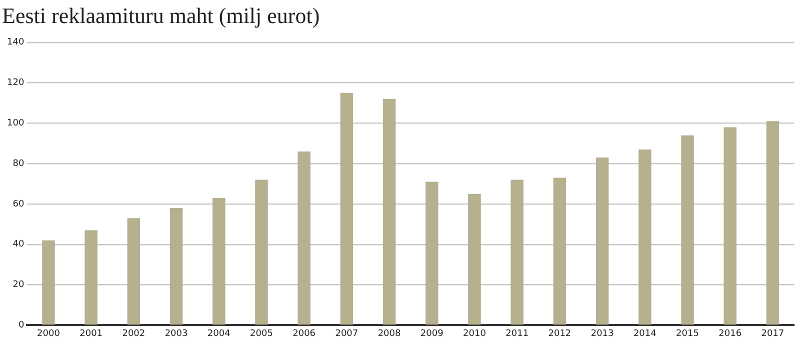 Image resolution: width=800 pixels, height=344 pixels. Describe the element at coordinates (560, 333) in the screenshot. I see `x-tick-label: 2012` at that location.